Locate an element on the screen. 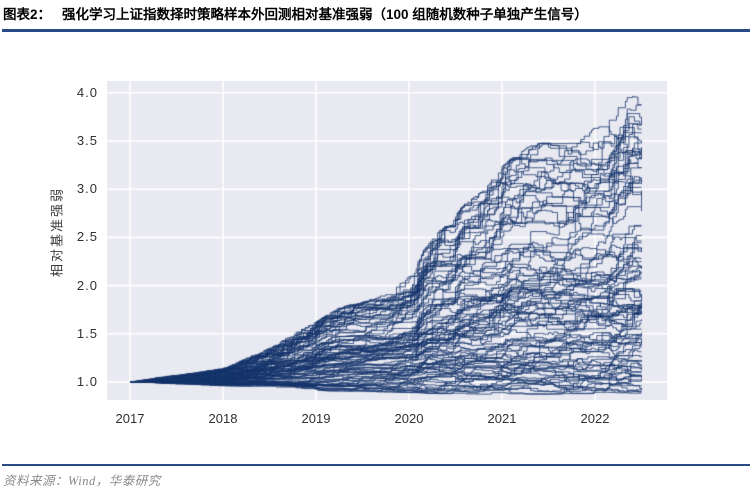 The height and width of the screenshot is (489, 752). x-tick-label: 2020 is located at coordinates (409, 418).